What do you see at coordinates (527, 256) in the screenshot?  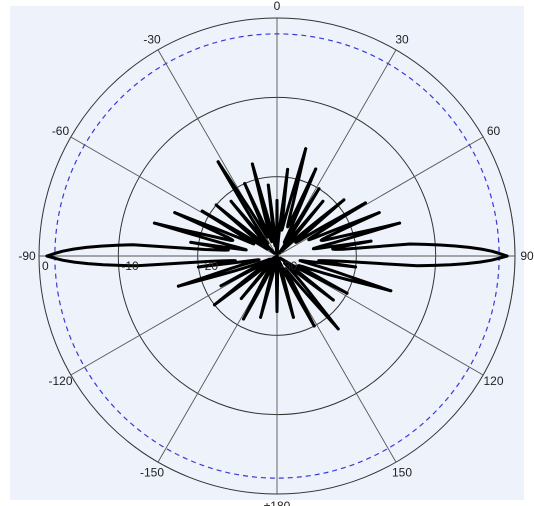 I see `angle-tick-label: 90` at bounding box center [527, 256].